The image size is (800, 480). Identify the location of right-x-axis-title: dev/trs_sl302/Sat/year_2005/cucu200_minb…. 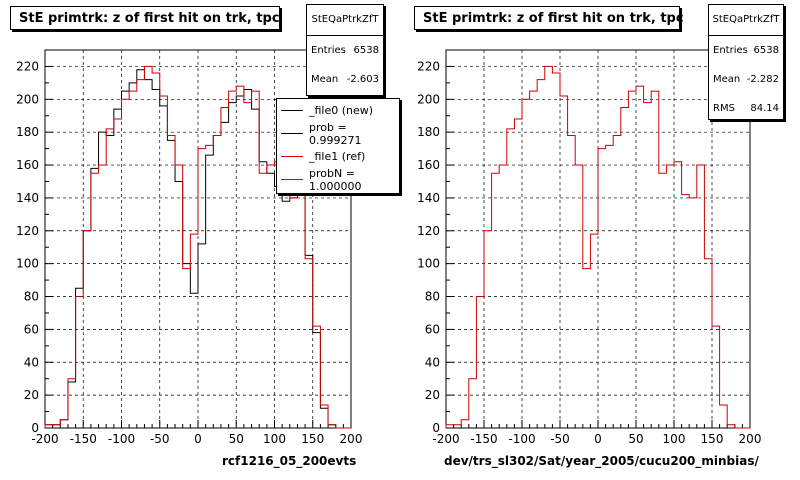
(601, 461).